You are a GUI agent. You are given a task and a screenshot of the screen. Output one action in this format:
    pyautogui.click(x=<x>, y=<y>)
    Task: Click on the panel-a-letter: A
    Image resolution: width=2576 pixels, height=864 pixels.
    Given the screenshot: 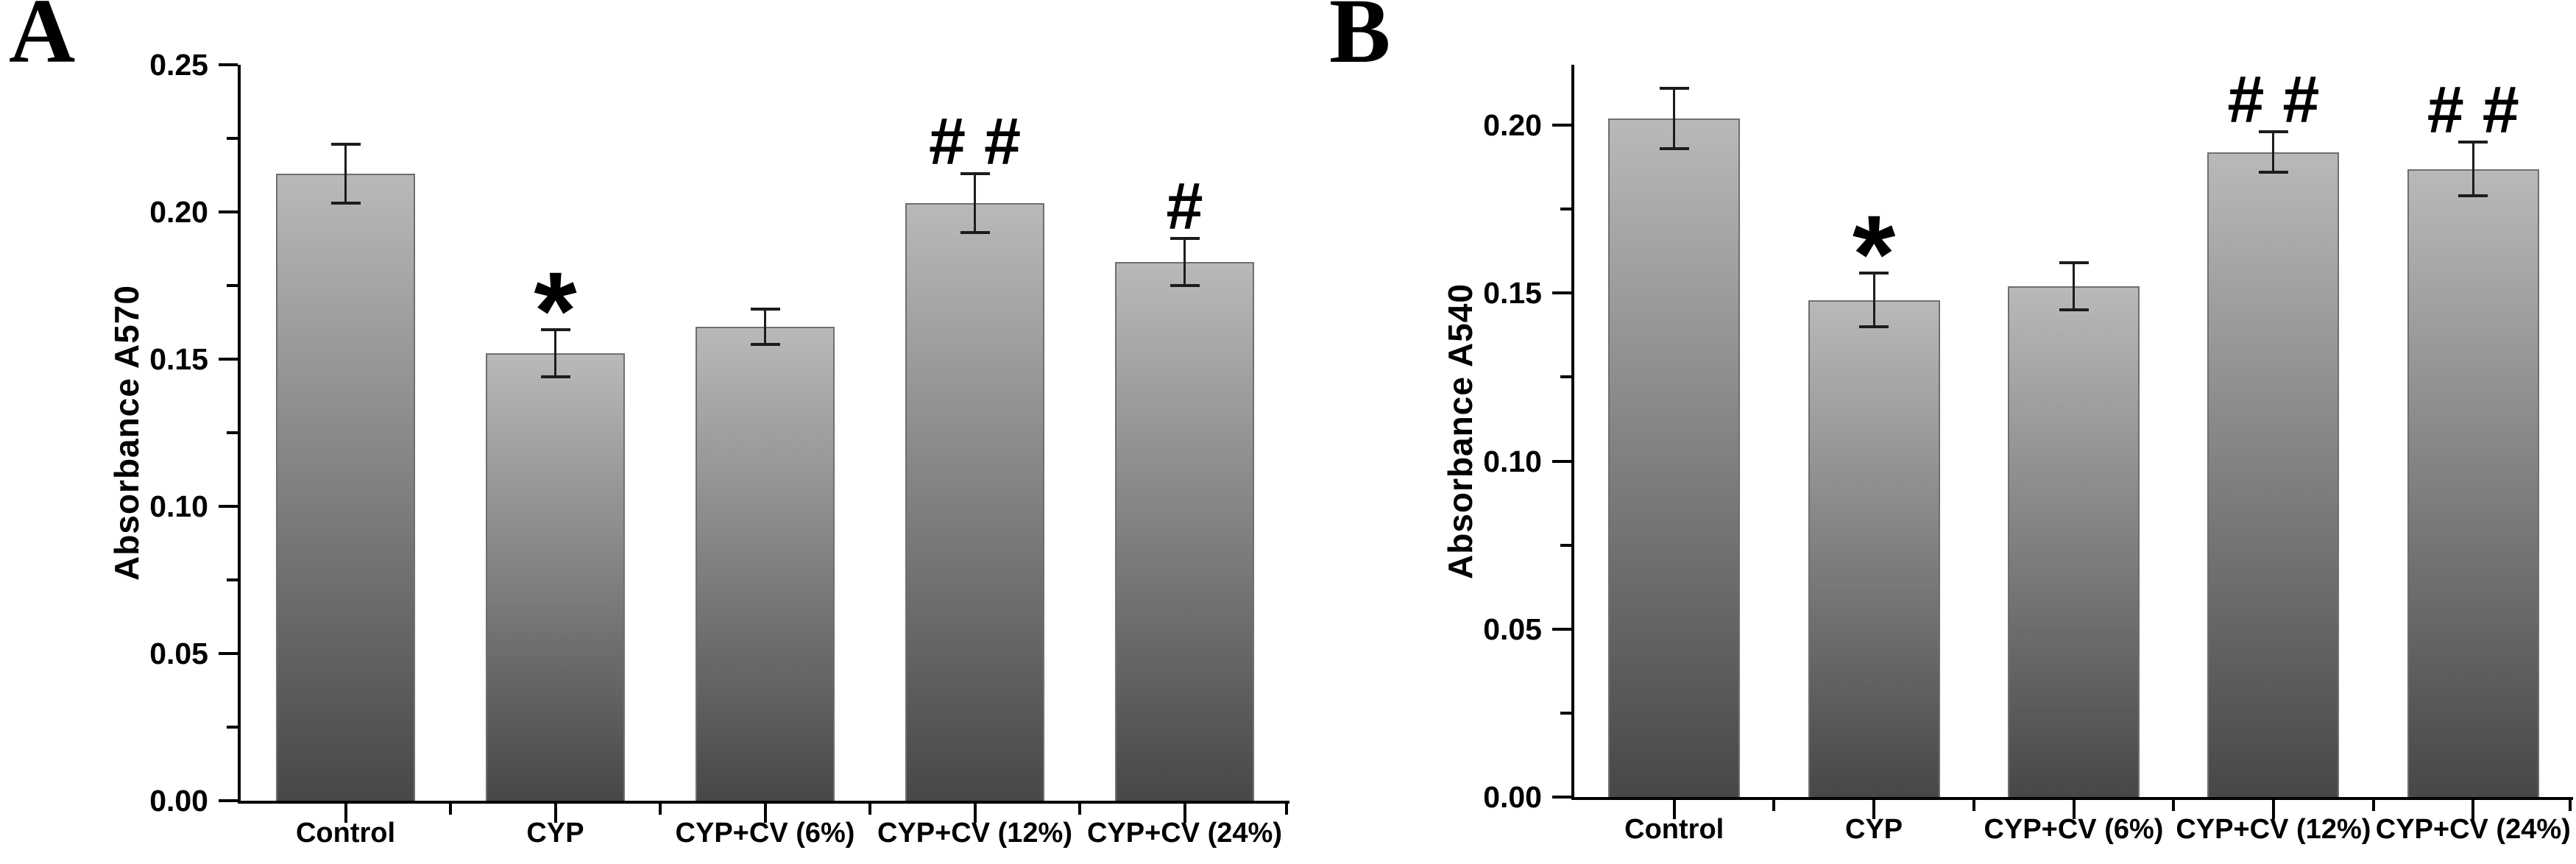 What is the action you would take?
    pyautogui.click(x=42, y=41)
    